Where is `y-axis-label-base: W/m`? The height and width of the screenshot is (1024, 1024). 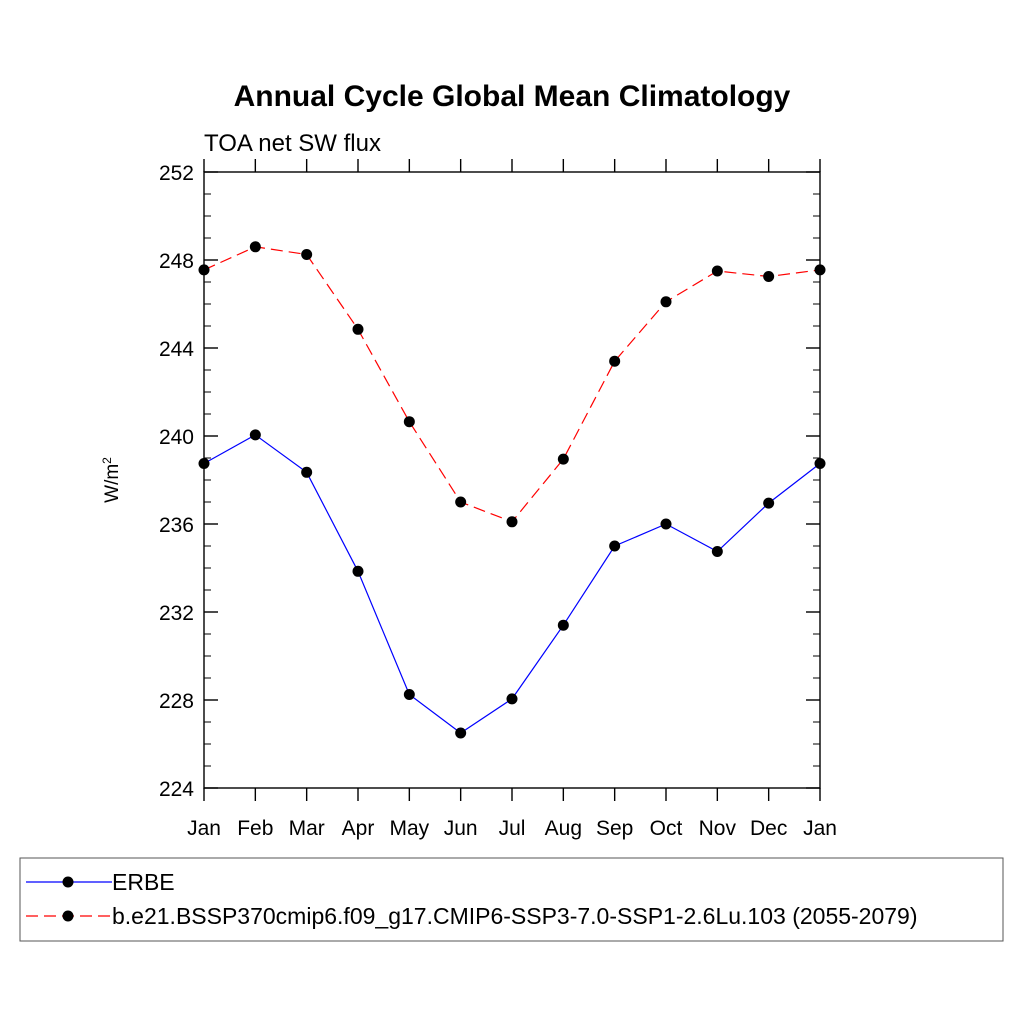 y-axis-label-base: W/m is located at coordinates (112, 483).